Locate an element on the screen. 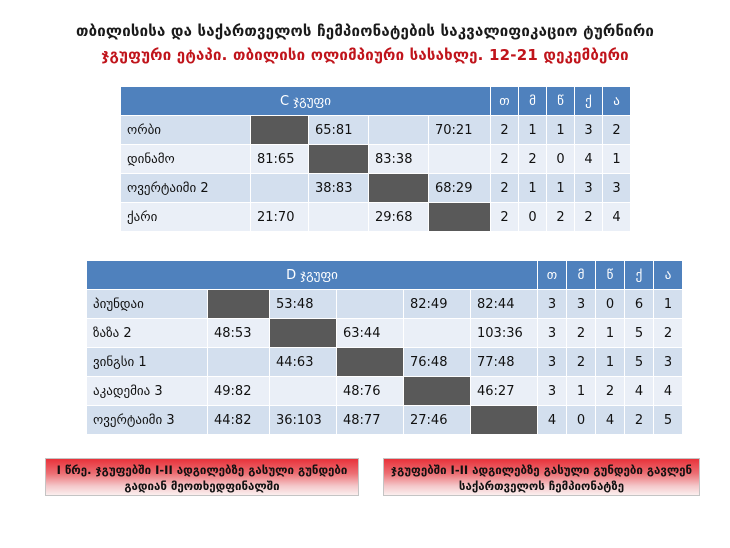 This screenshot has width=730, height=548. score-cell: 103:36 is located at coordinates (504, 333).